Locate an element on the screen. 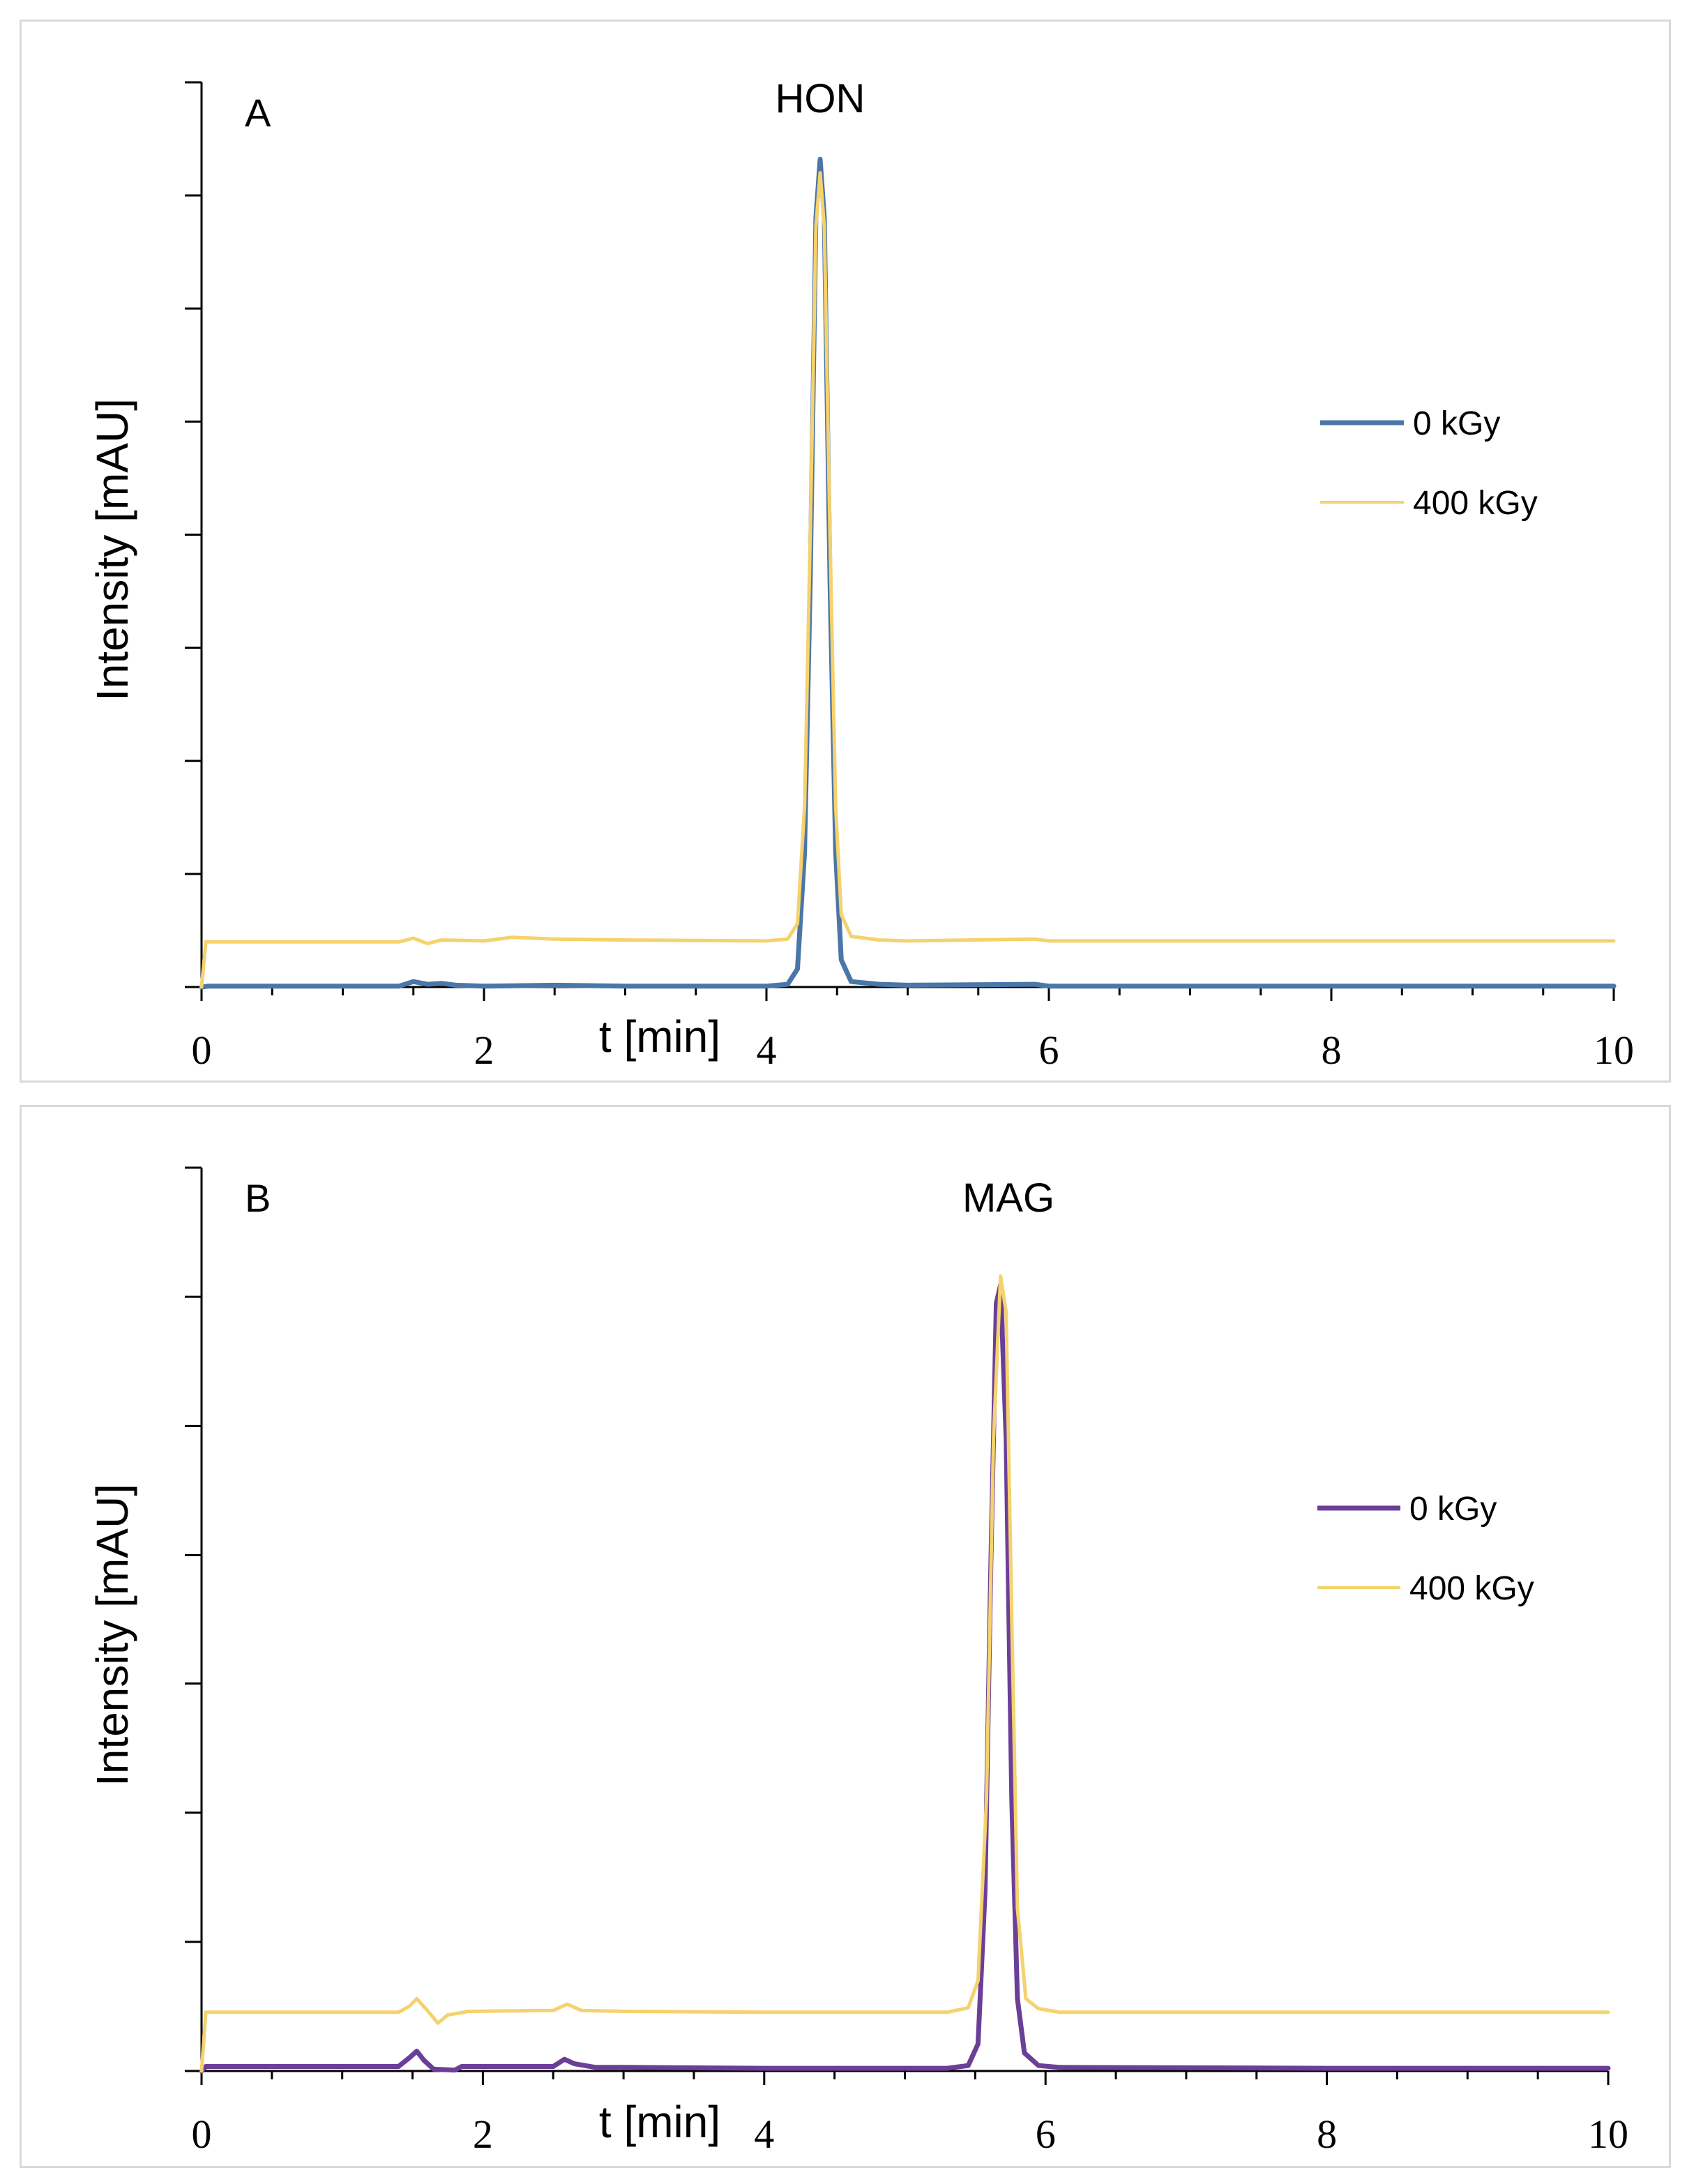 The height and width of the screenshot is (2184, 1687). peak-annotation: HON is located at coordinates (820, 98).